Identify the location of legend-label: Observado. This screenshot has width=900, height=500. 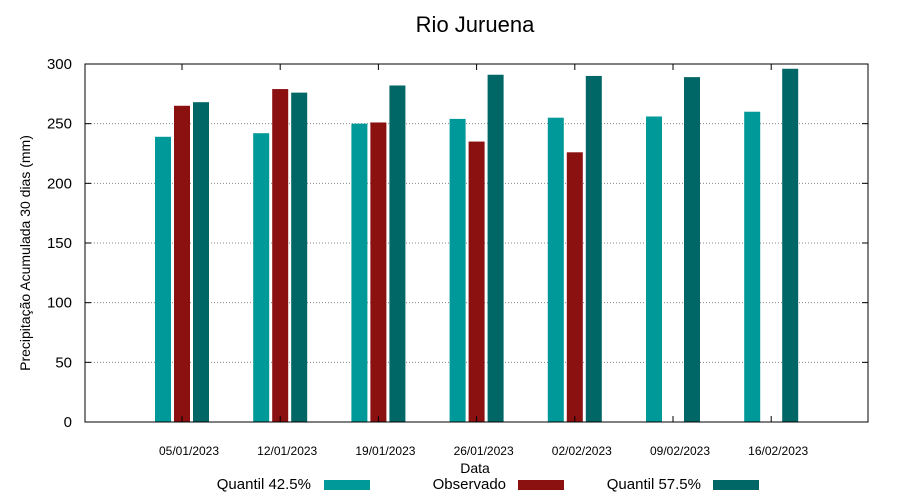
(469, 484).